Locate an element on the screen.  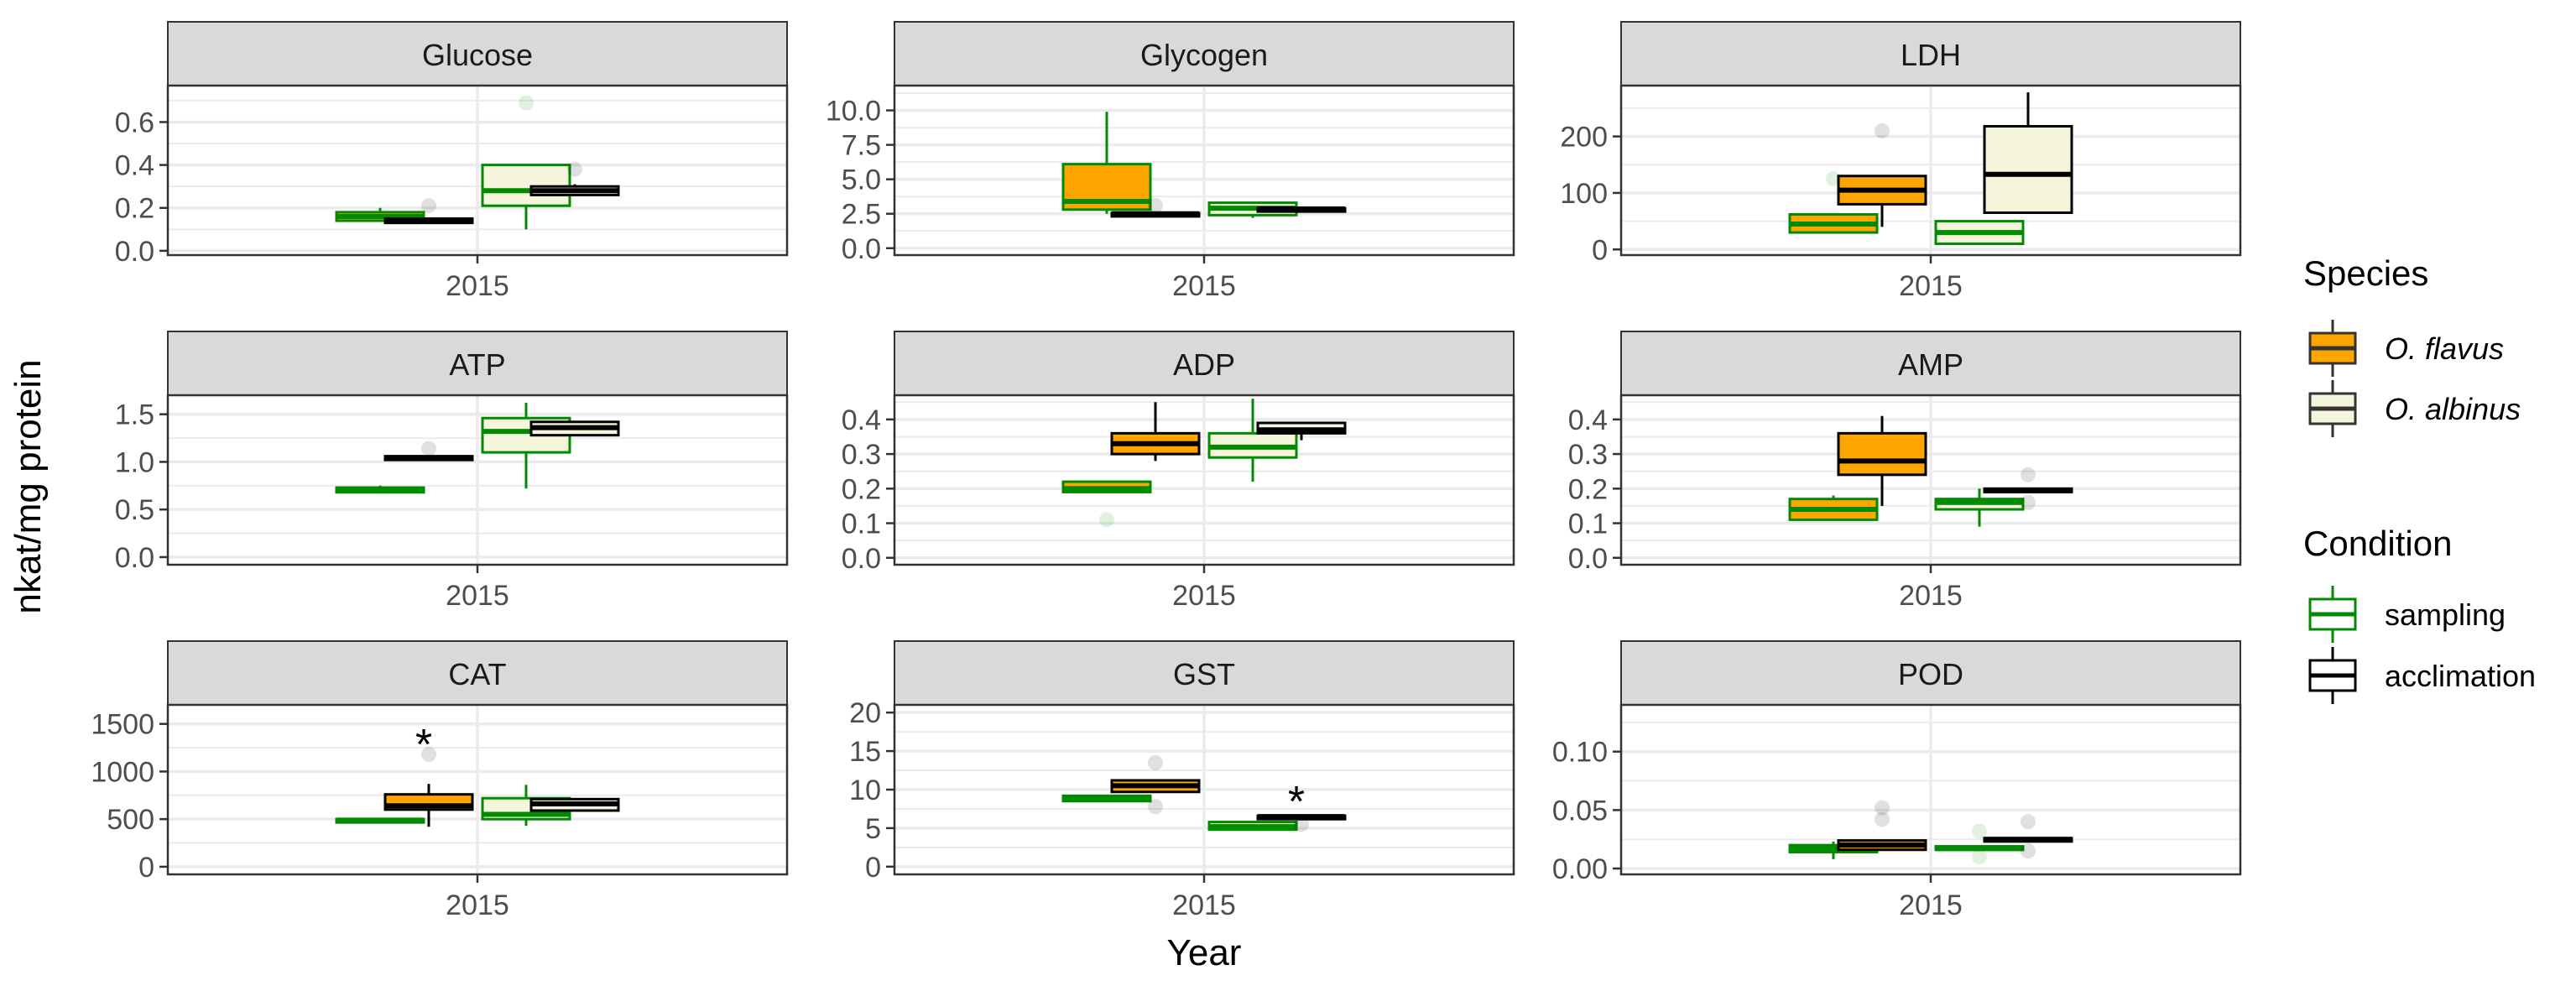
legend-key-label: O. flavus is located at coordinates (2444, 348).